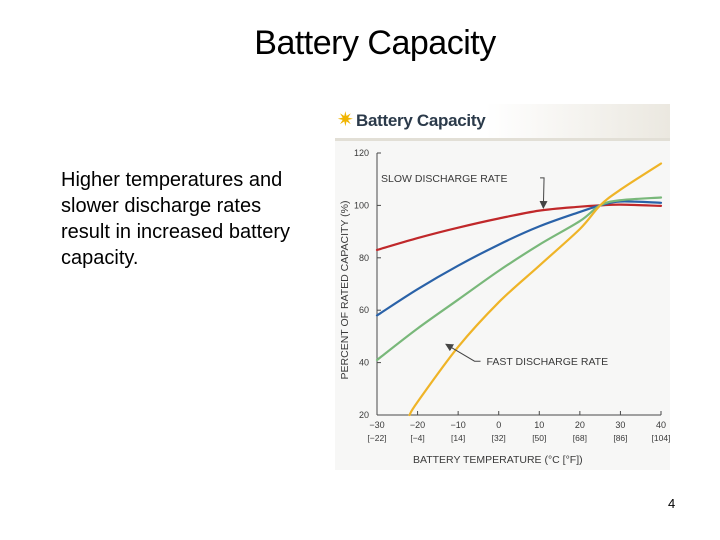 Image resolution: width=720 pixels, height=540 pixels. I want to click on x-tick-sublabel: [−22], so click(376, 438).